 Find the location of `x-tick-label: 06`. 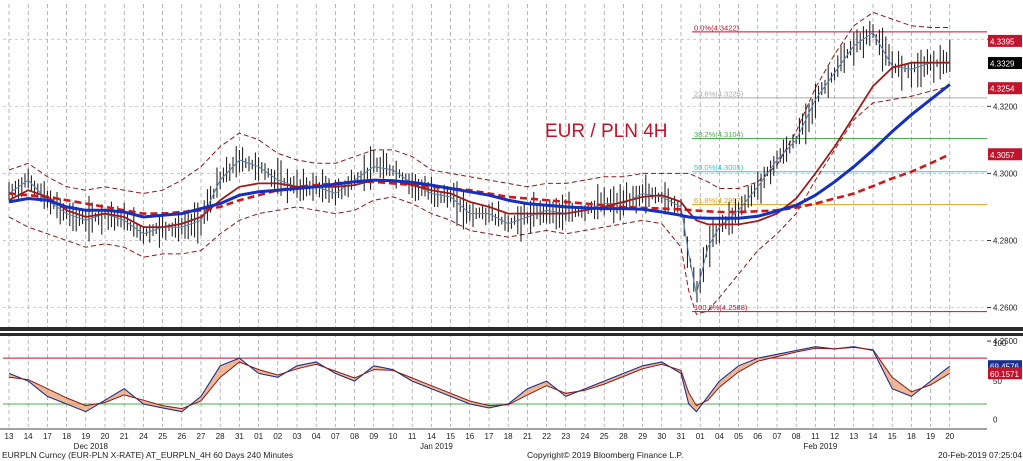

x-tick-label: 06 is located at coordinates (757, 436).